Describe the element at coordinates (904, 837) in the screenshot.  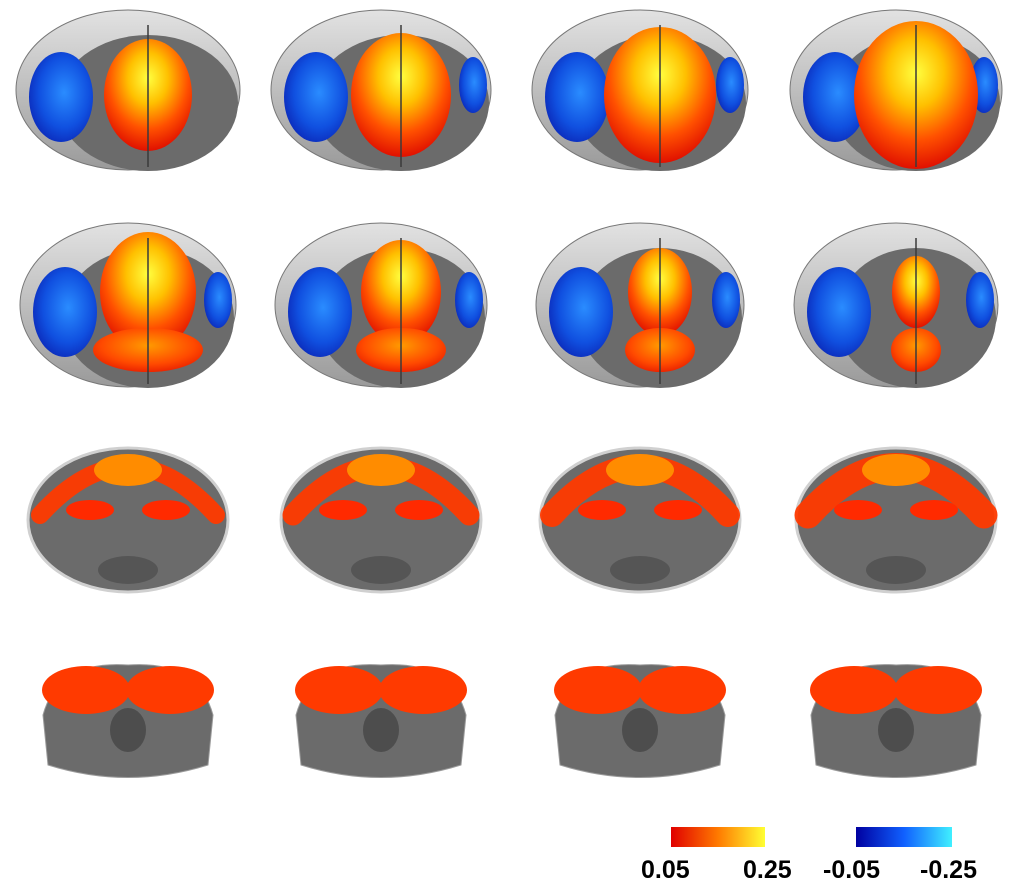
I see `colorbar-negative` at that location.